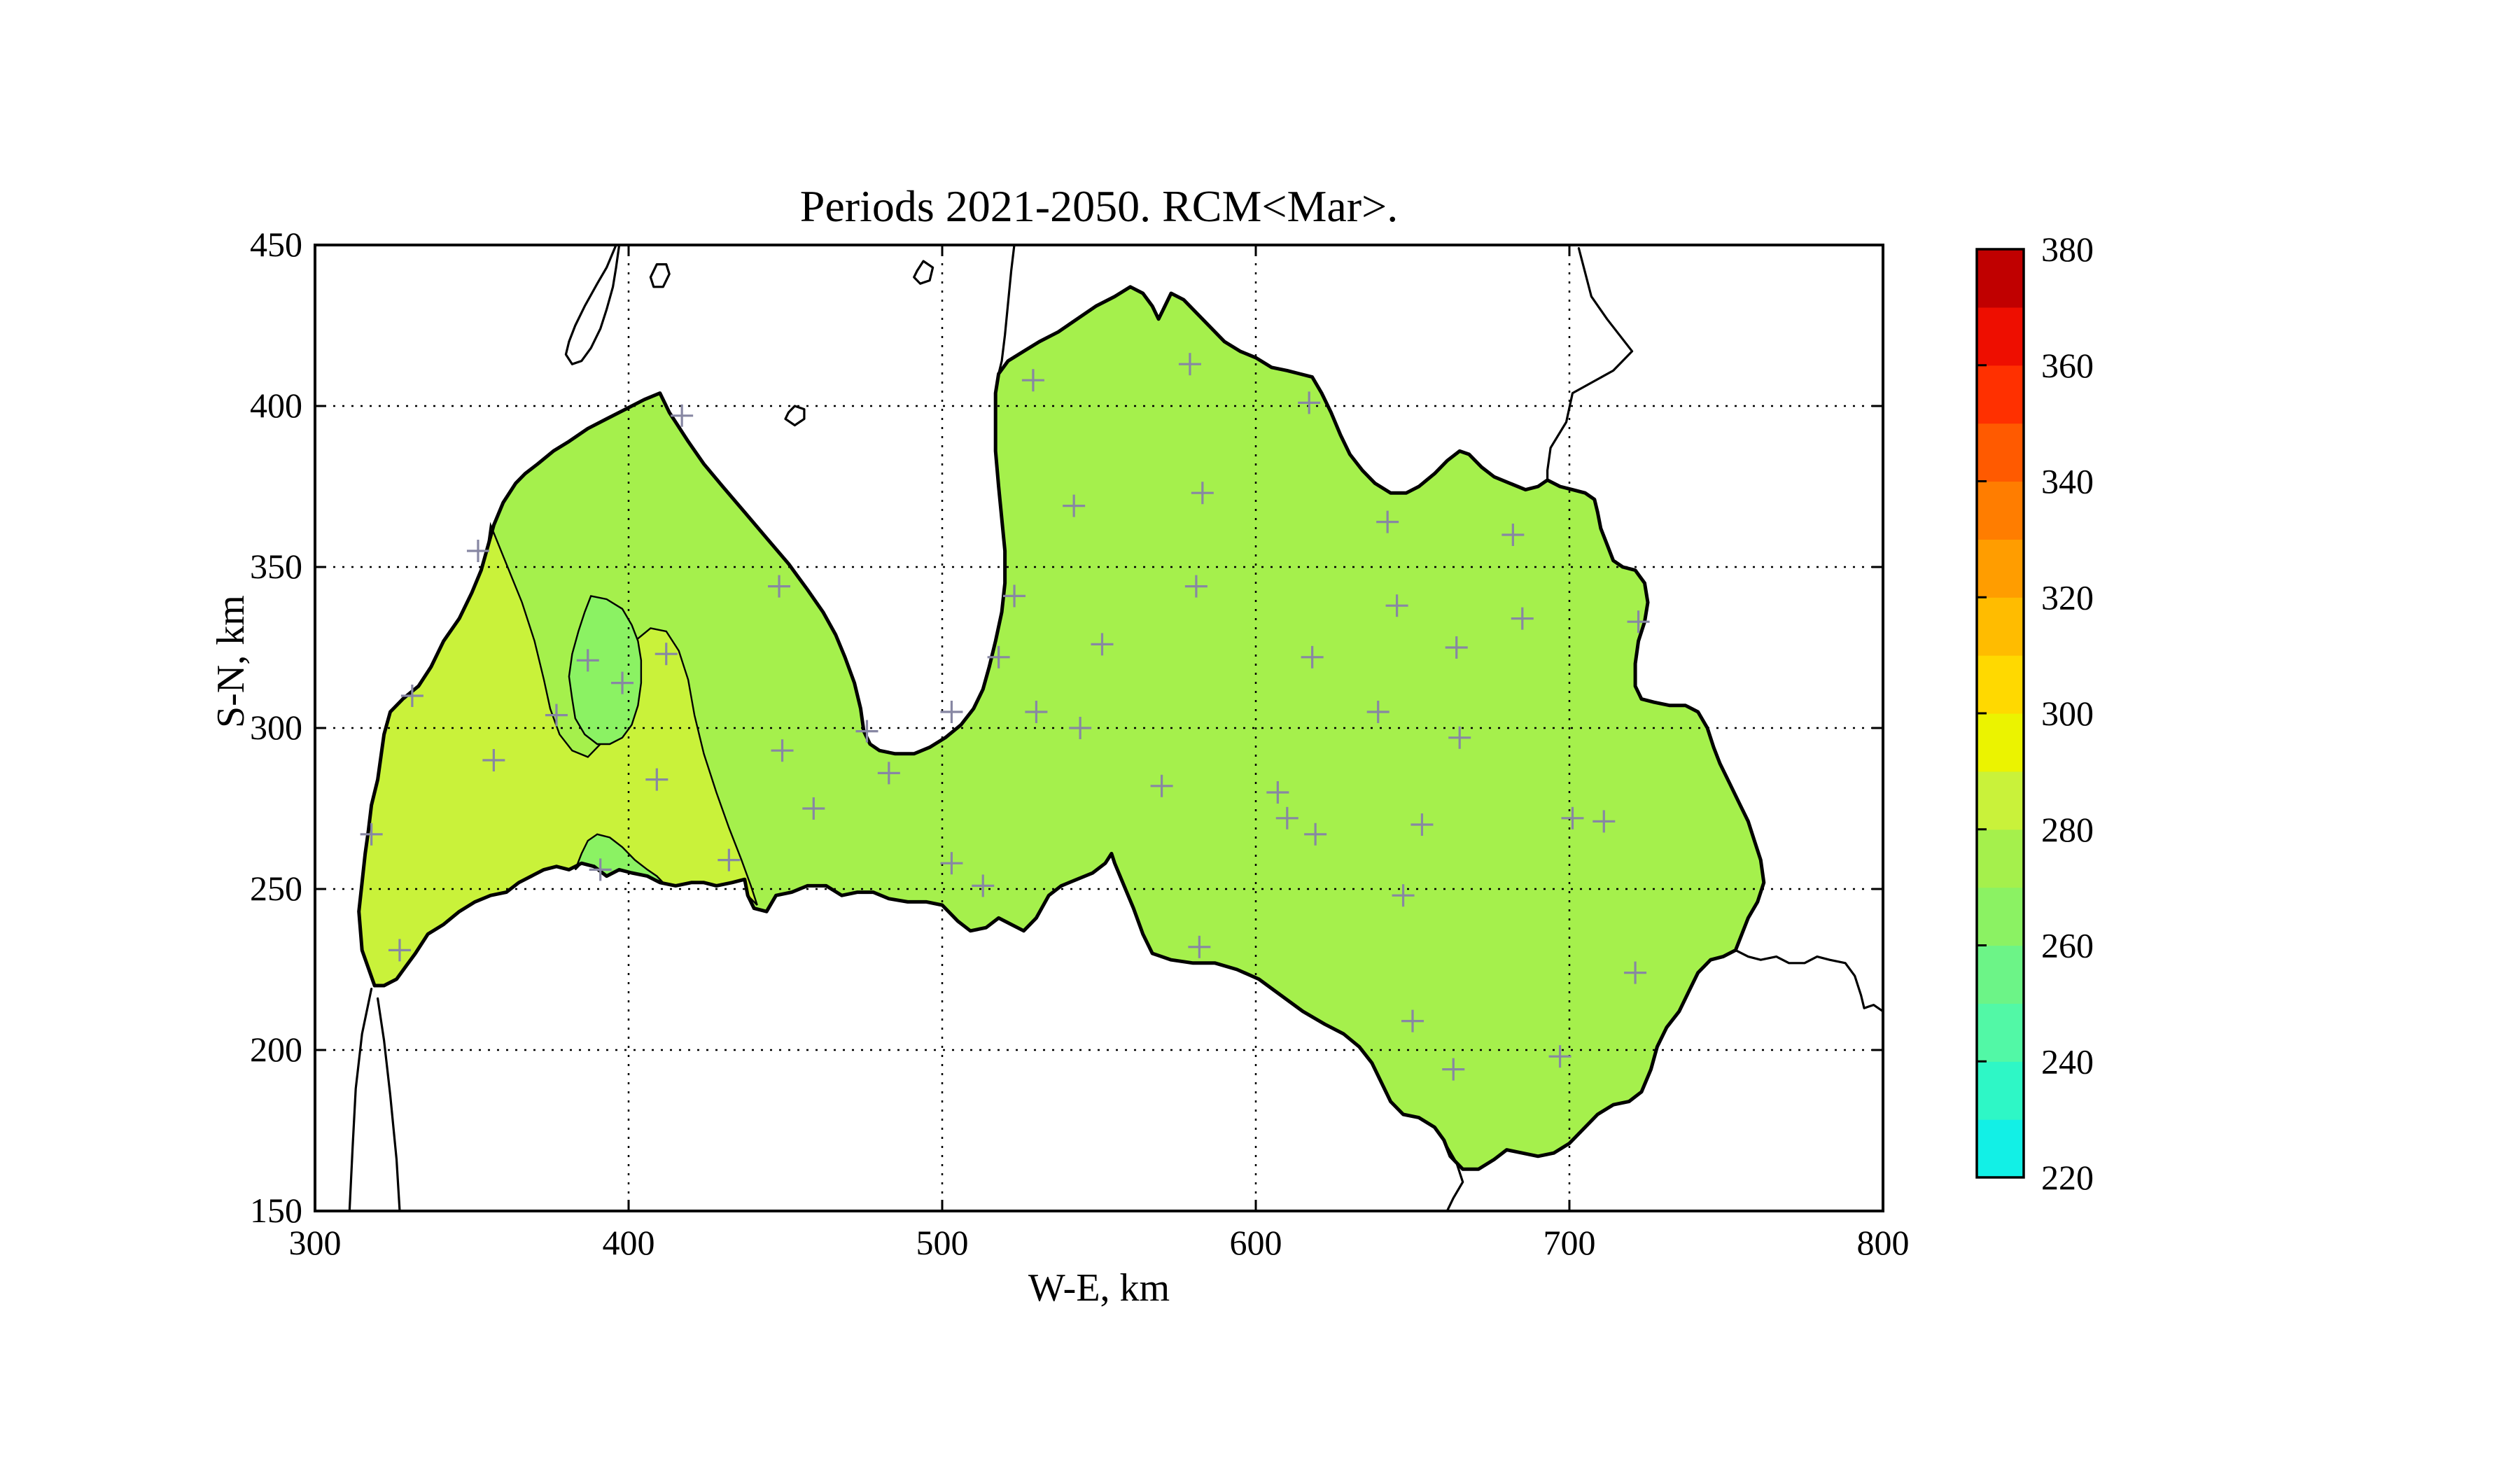 The height and width of the screenshot is (1470, 2520). What do you see at coordinates (2067, 481) in the screenshot?
I see `colorbar-tick-label: 340` at bounding box center [2067, 481].